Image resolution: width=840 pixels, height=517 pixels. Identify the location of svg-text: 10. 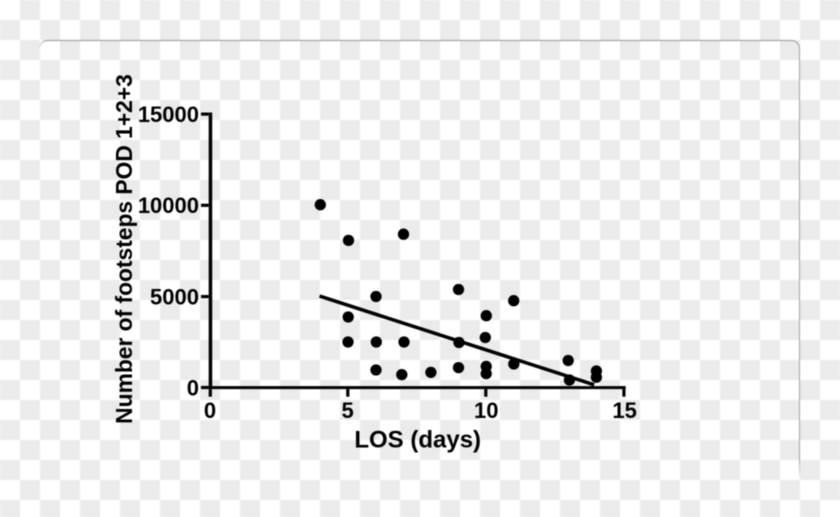
(486, 410).